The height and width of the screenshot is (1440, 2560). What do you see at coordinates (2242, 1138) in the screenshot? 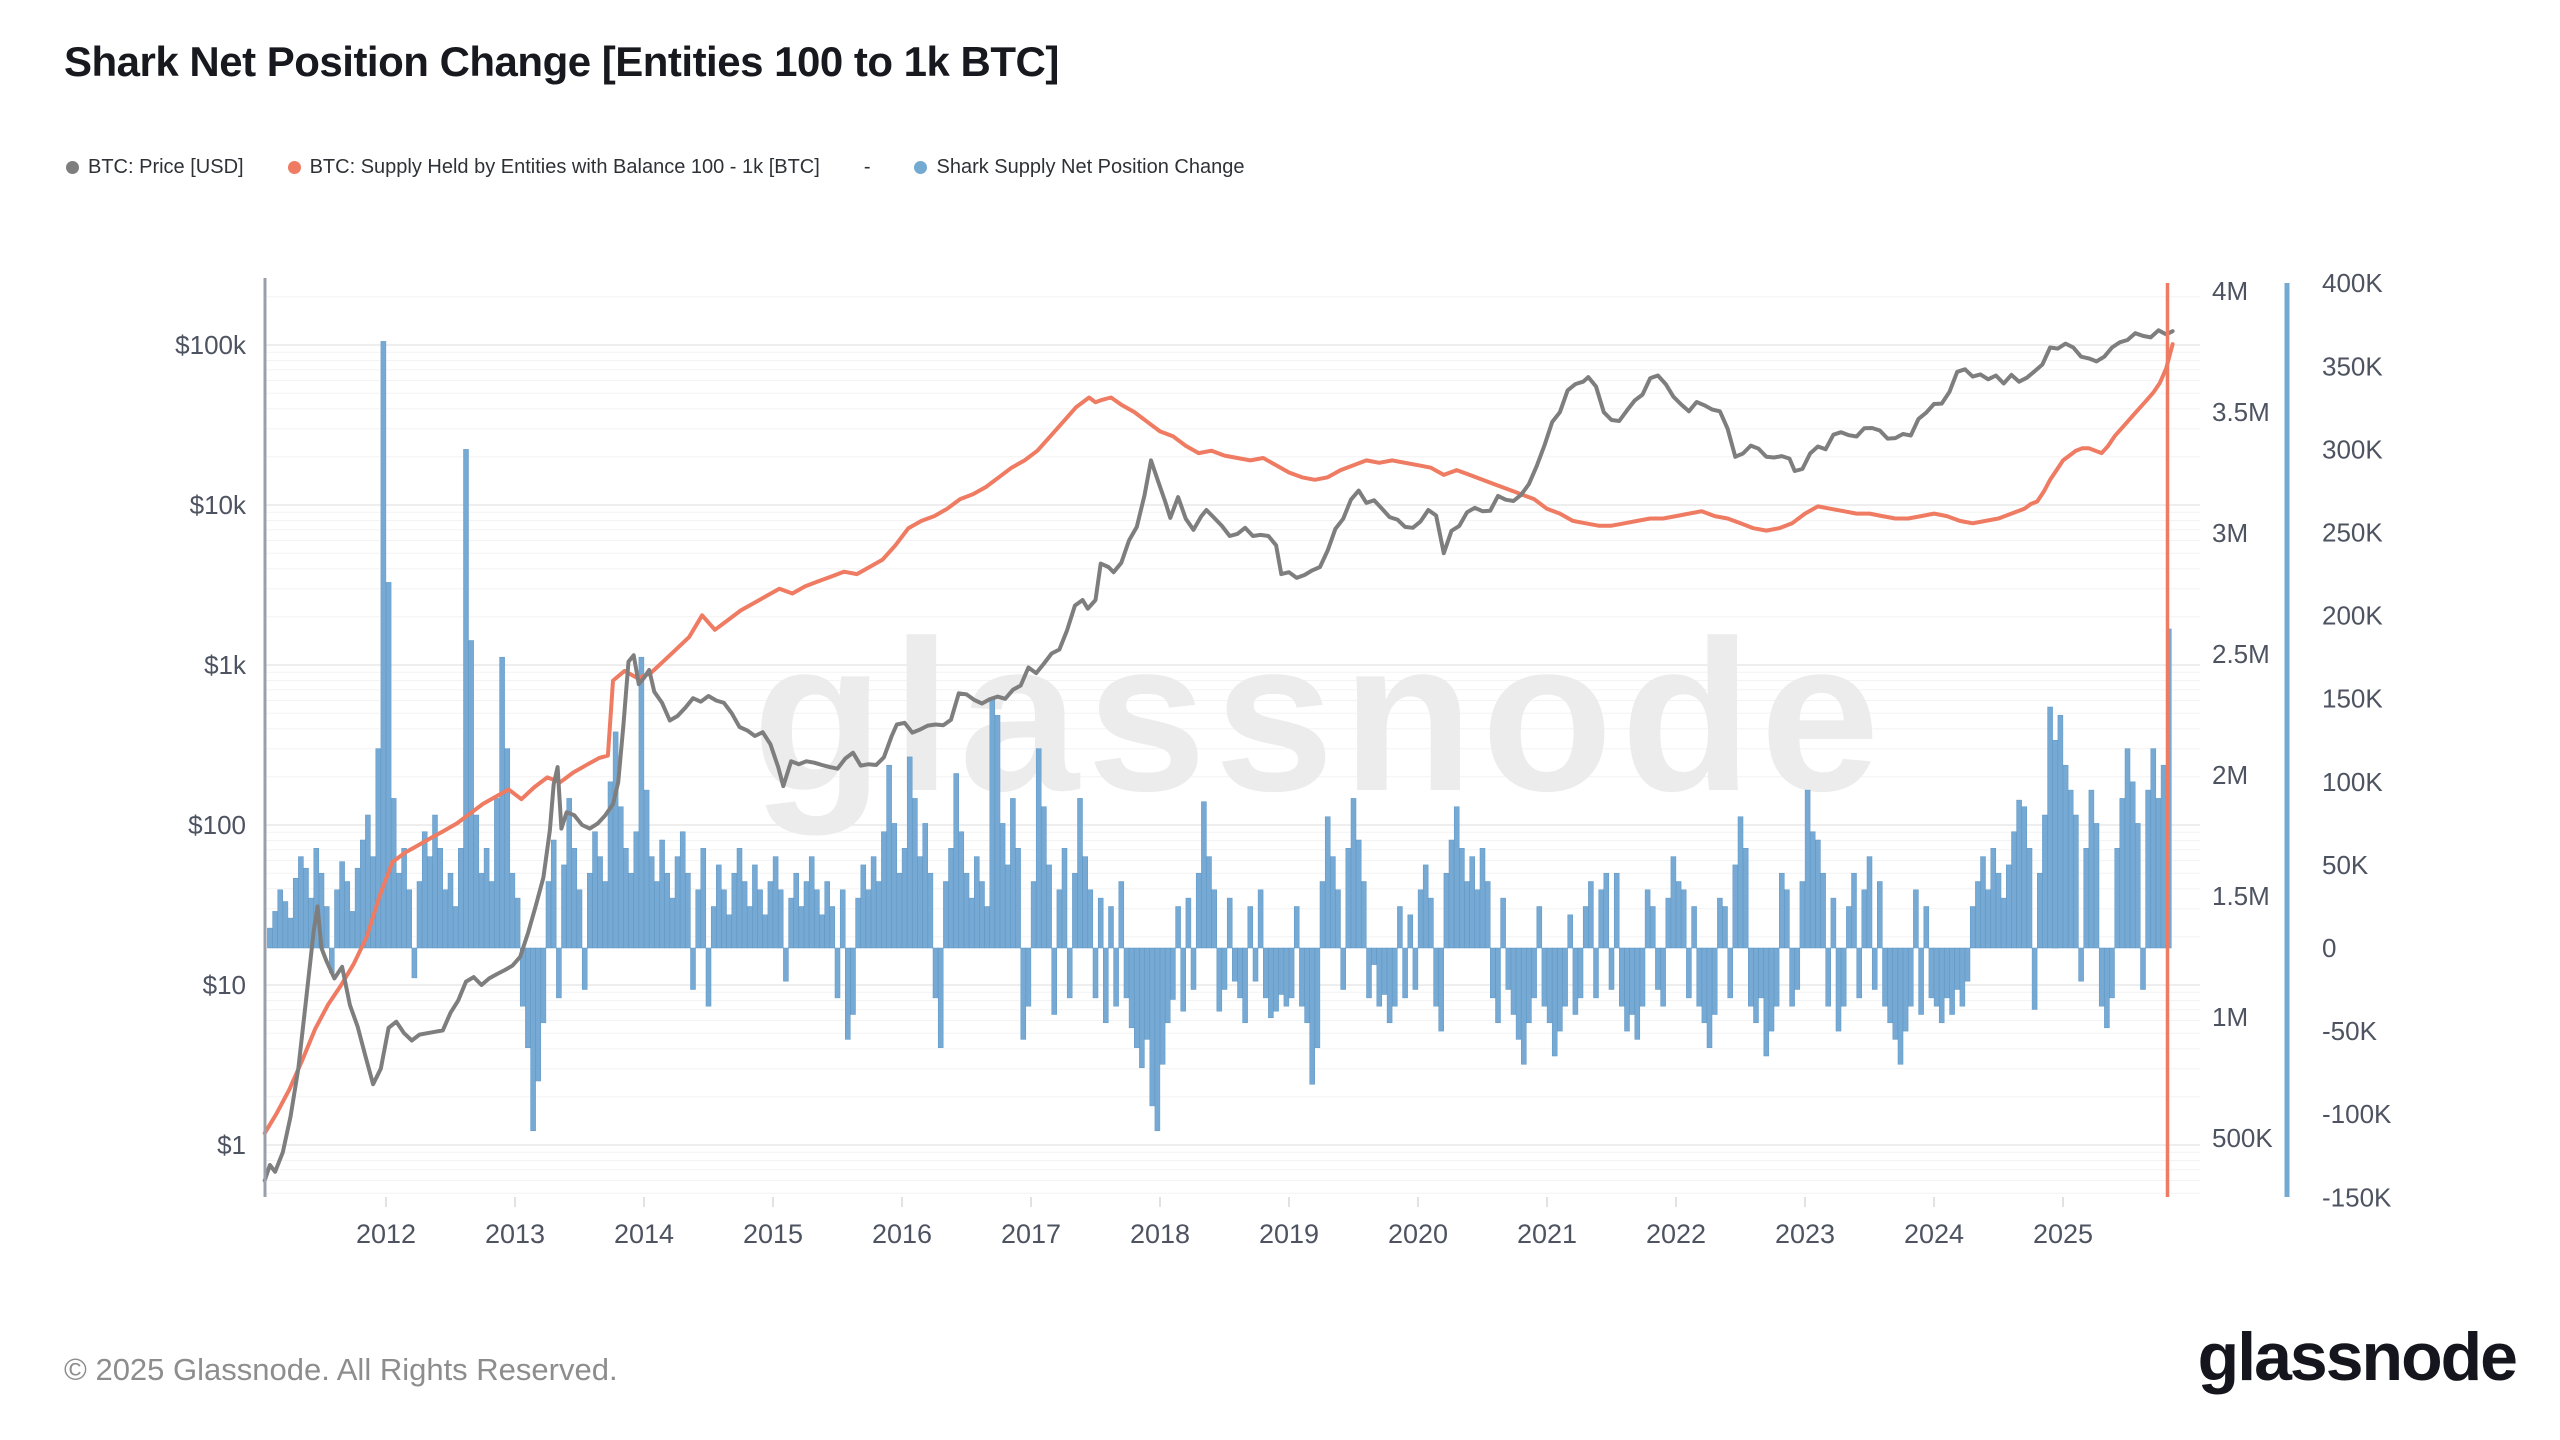
I see `svg-text: 500K` at bounding box center [2242, 1138].